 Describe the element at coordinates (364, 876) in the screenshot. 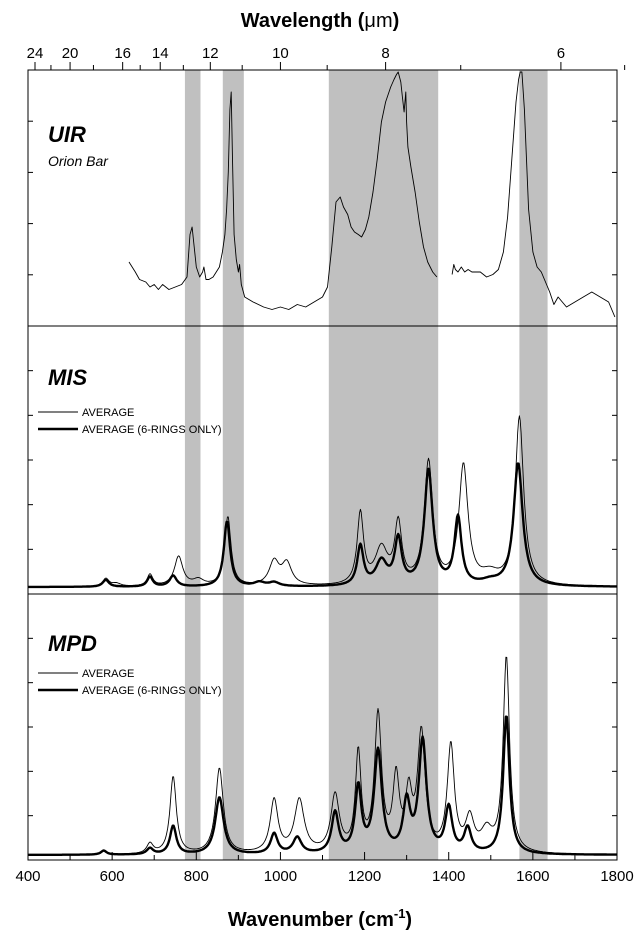

I see `x-tick-label: 1200` at that location.